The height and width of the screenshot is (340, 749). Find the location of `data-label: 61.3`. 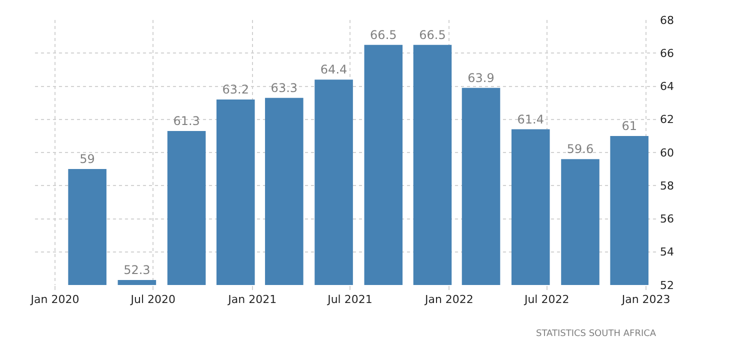

data-label: 61.3 is located at coordinates (186, 121).